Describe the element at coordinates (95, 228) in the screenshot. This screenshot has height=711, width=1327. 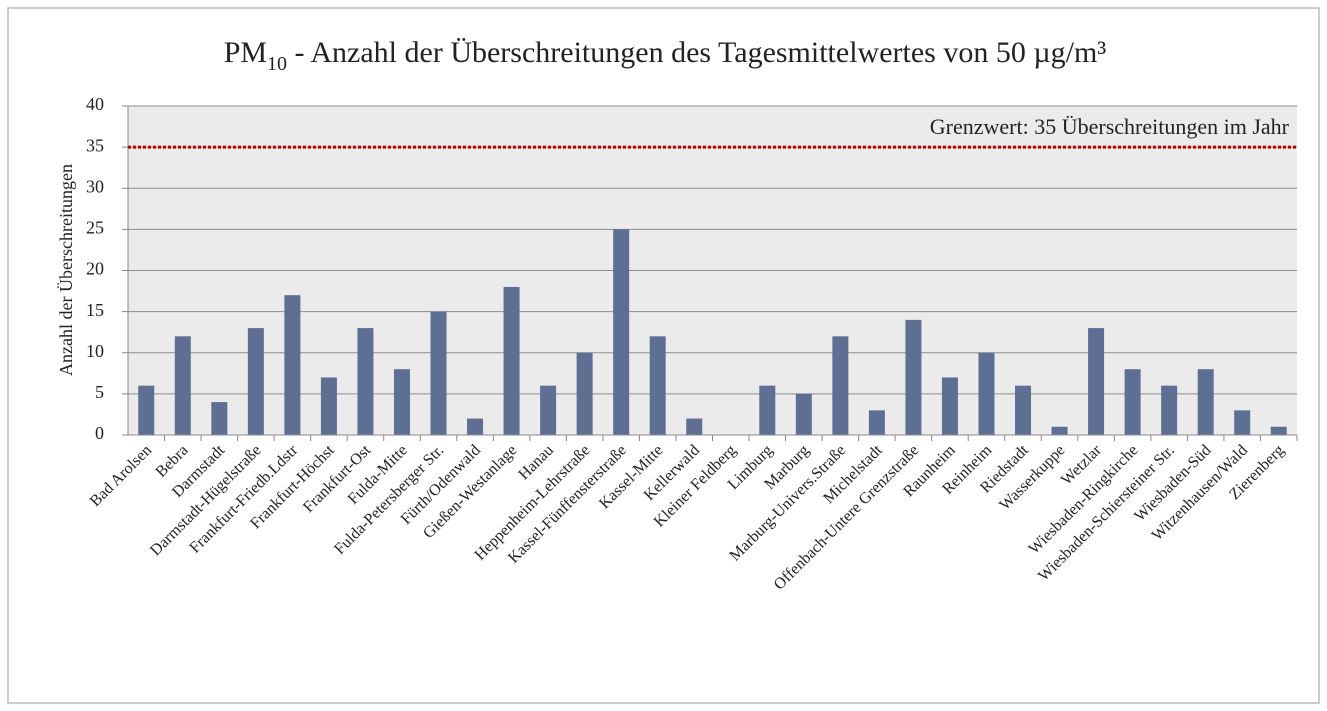
I see `y-tick-label: 25` at that location.